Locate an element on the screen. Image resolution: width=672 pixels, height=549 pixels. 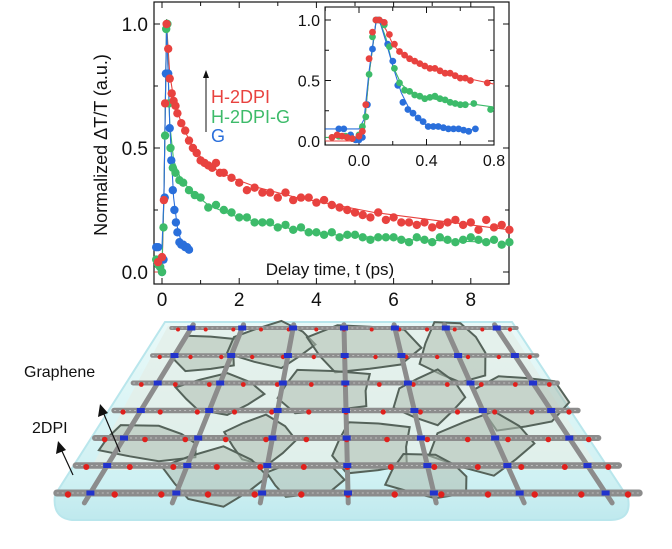
main-y-tick-label: 1.0 is located at coordinates (135, 25).